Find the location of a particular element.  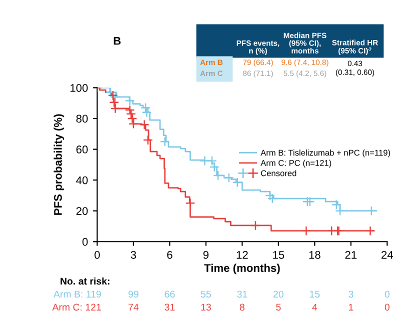

text: 74 is located at coordinates (133, 307).